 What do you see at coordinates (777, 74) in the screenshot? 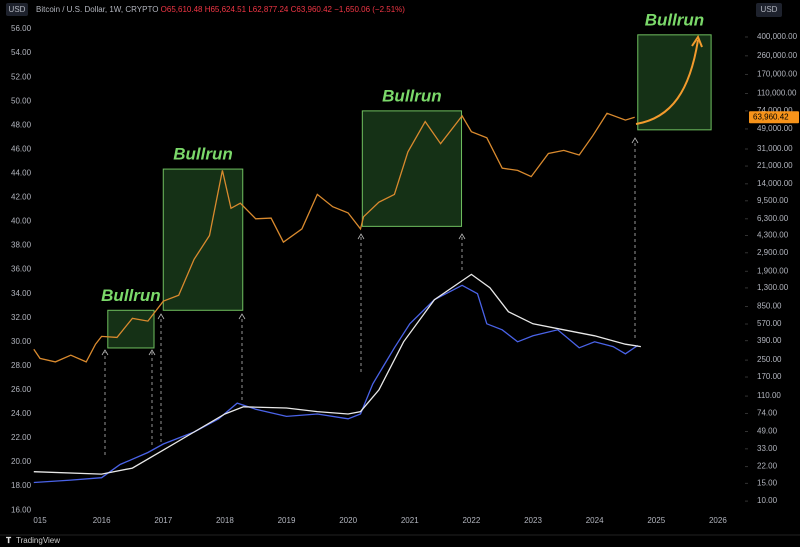
I see `y2-tick-label: 170,000.00` at bounding box center [777, 74].